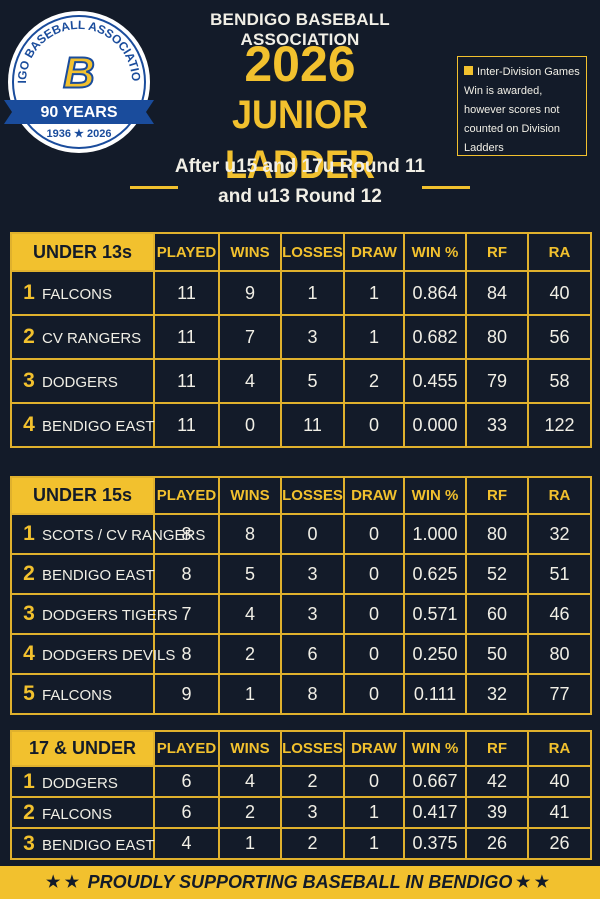 The height and width of the screenshot is (899, 600). I want to click on logo-ring, so click(79, 82).